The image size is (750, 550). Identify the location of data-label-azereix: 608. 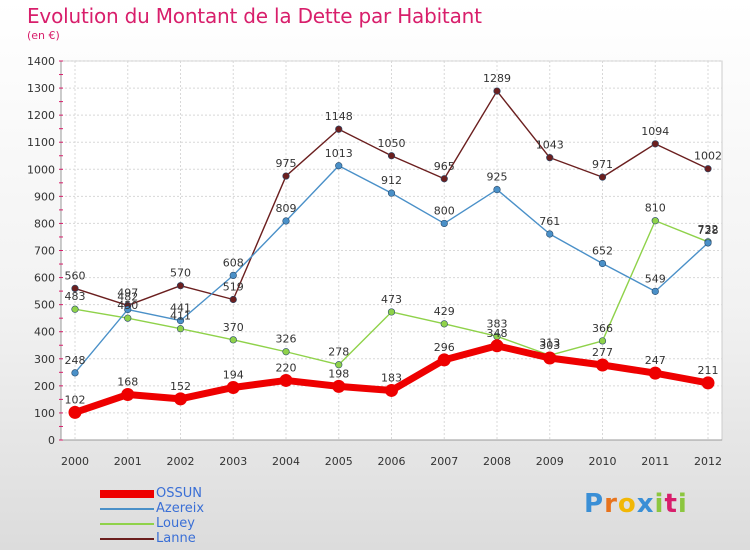
(233, 262).